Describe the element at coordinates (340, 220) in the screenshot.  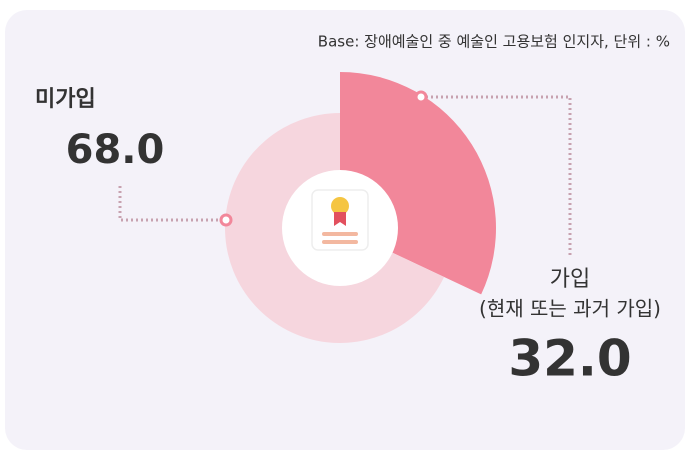
I see `certificate-icon` at that location.